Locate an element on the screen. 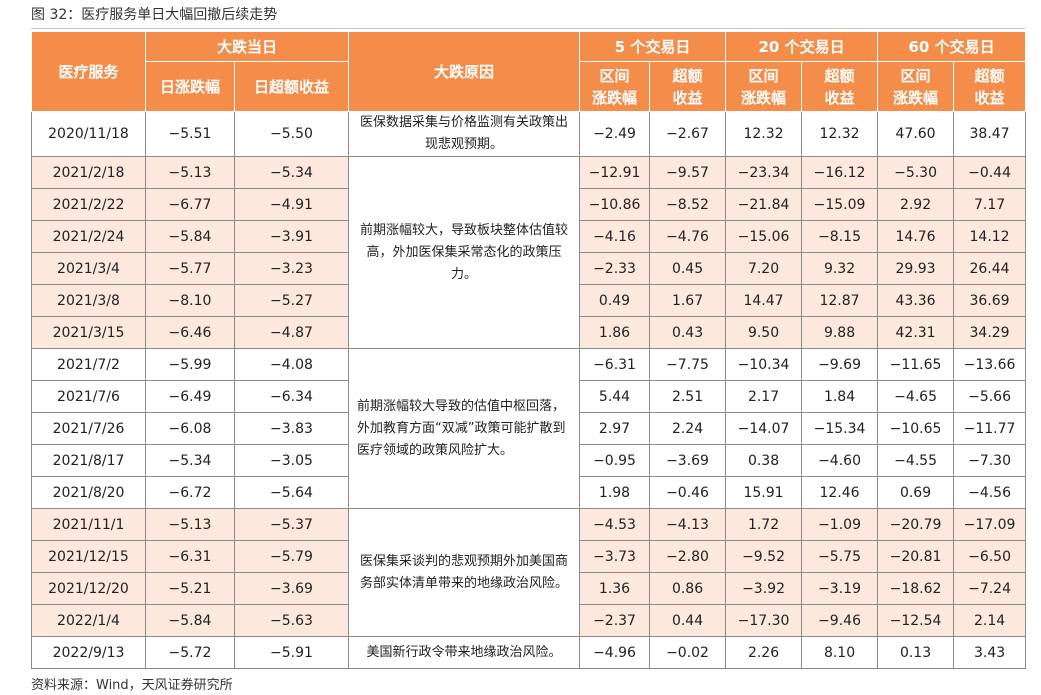 The width and height of the screenshot is (1041, 695). cell-20d-interval: 9.50 is located at coordinates (764, 332).